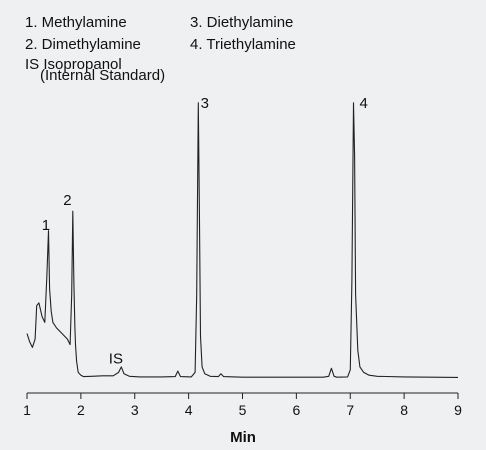 Image resolution: width=486 pixels, height=450 pixels. I want to click on x-tick-label: 4, so click(189, 410).